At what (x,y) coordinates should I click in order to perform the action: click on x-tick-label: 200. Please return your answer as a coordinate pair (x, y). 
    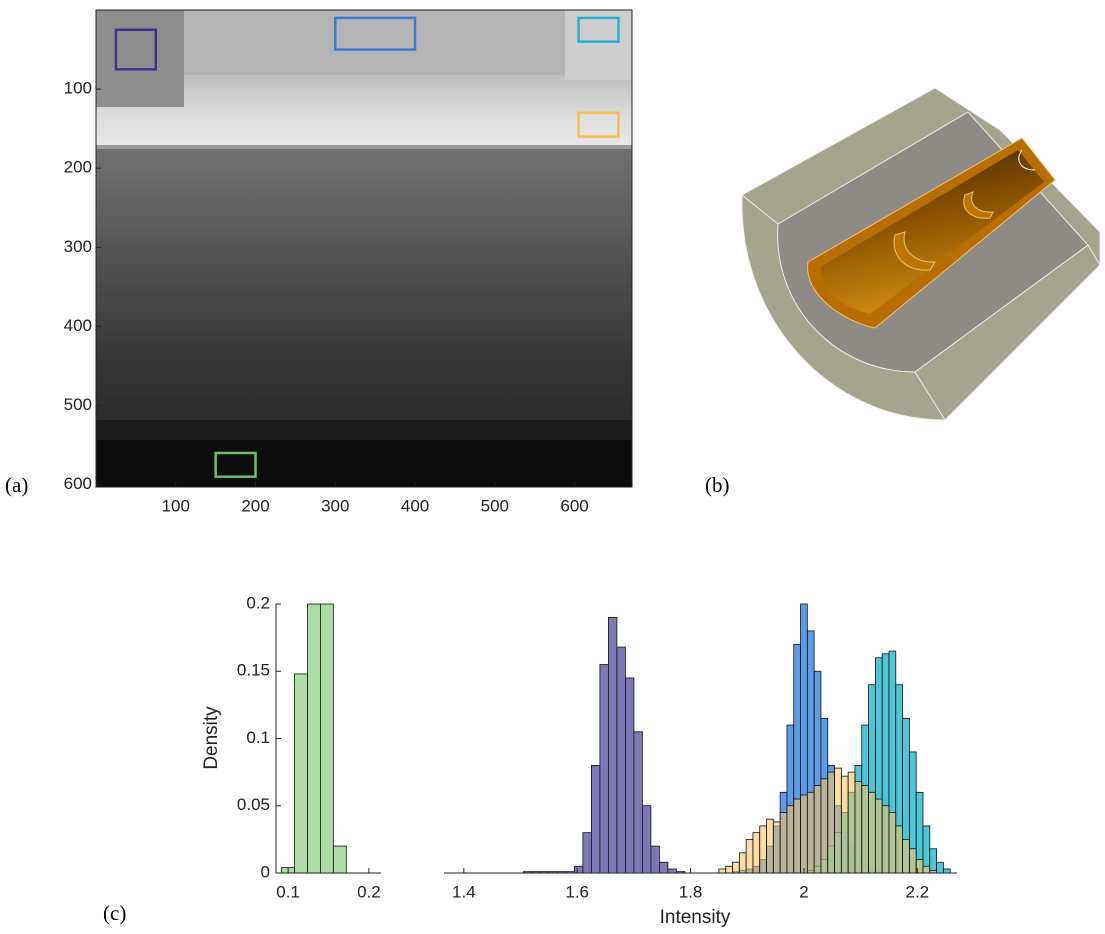
    Looking at the image, I should click on (255, 505).